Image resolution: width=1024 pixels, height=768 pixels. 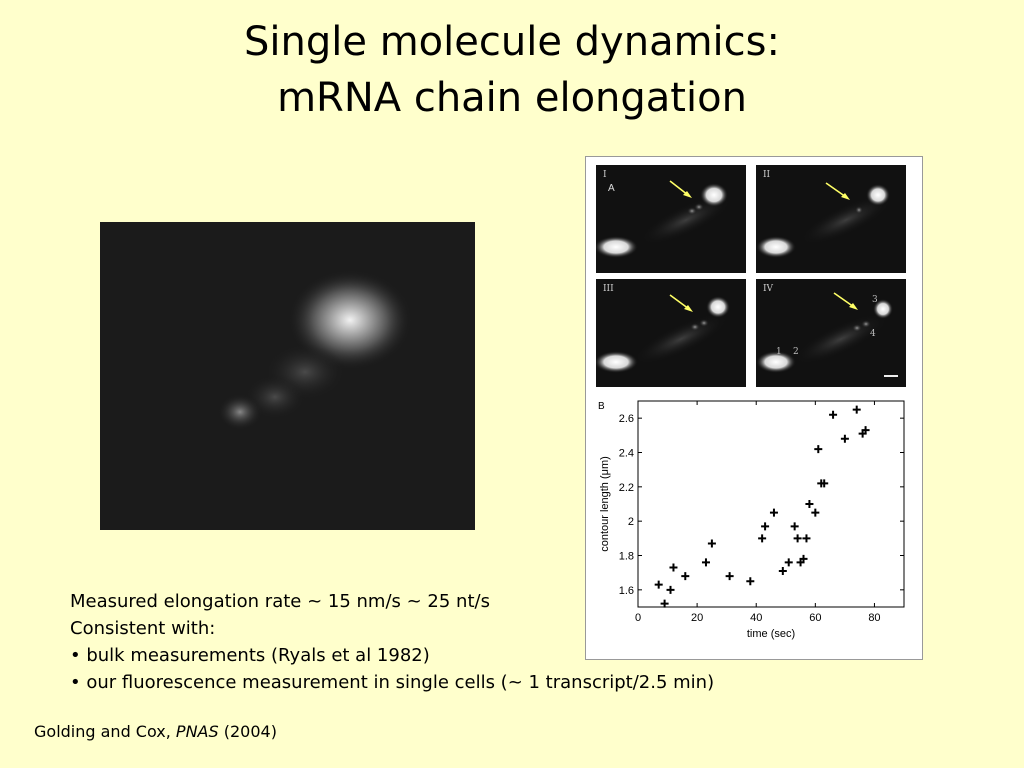 I want to click on y-tick-label: 1.6, so click(x=626, y=591).